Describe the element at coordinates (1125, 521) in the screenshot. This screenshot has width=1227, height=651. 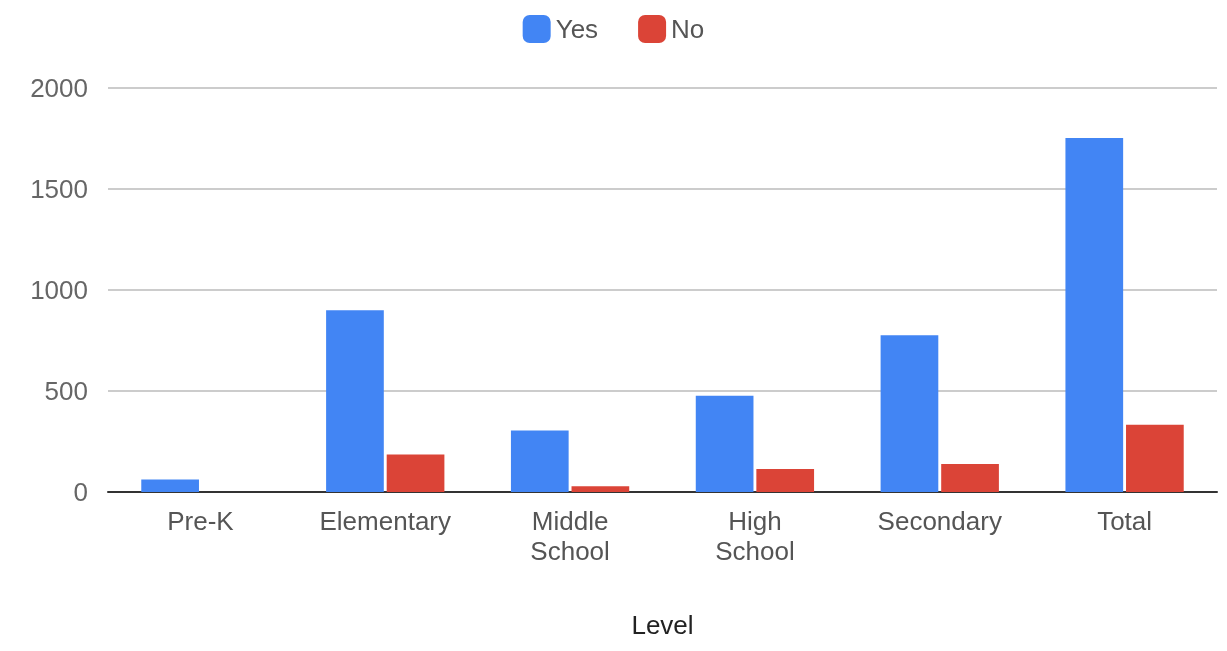
I see `x-tick-label: Total` at that location.